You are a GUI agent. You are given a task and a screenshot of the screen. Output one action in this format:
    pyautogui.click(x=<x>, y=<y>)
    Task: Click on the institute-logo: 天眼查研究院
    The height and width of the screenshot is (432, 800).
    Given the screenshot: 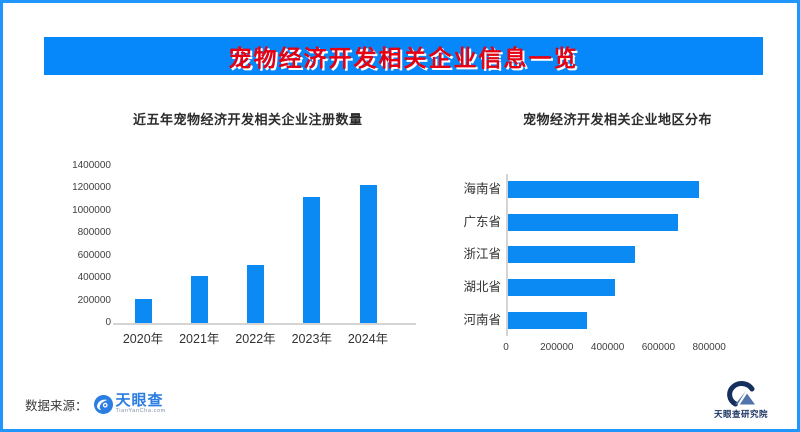 What is the action you would take?
    pyautogui.click(x=741, y=400)
    